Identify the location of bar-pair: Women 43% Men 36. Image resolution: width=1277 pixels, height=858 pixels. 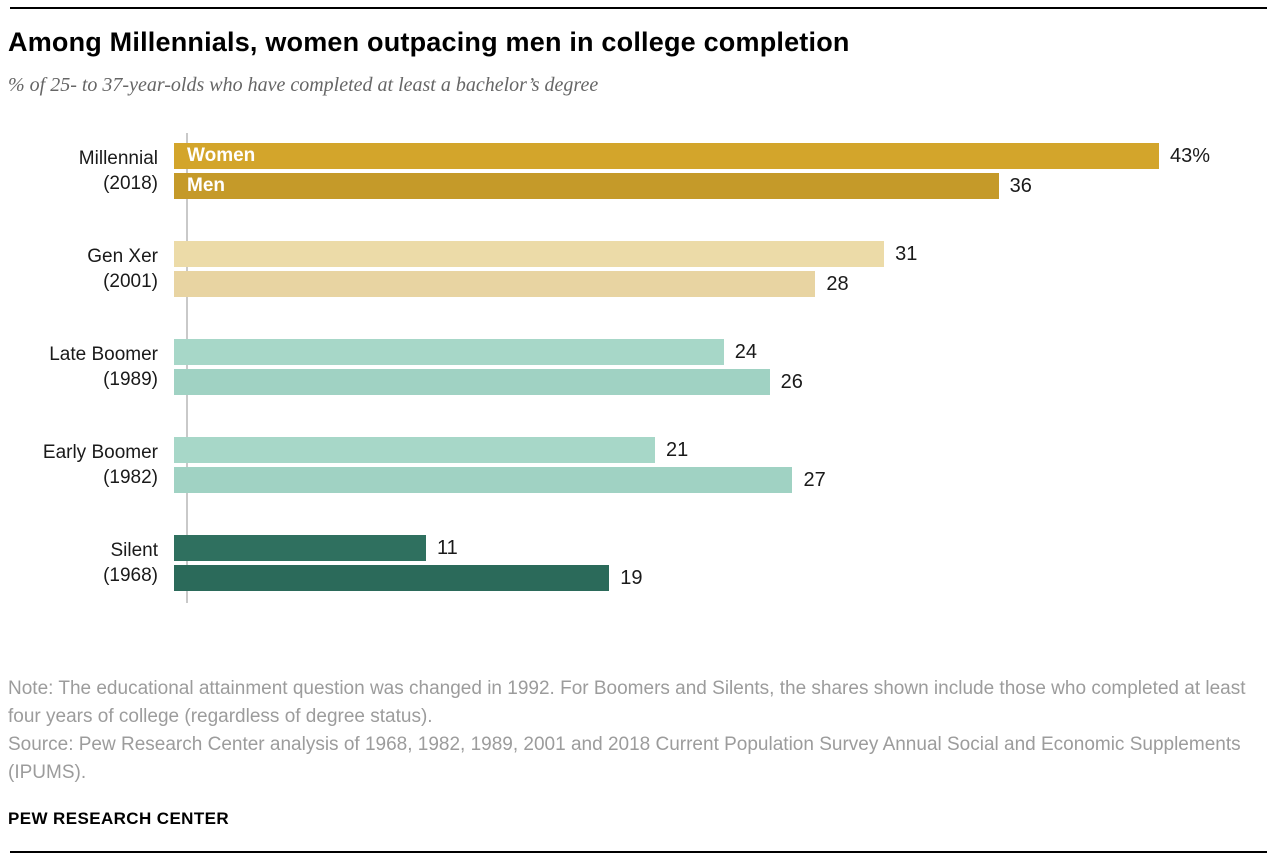
(724, 171).